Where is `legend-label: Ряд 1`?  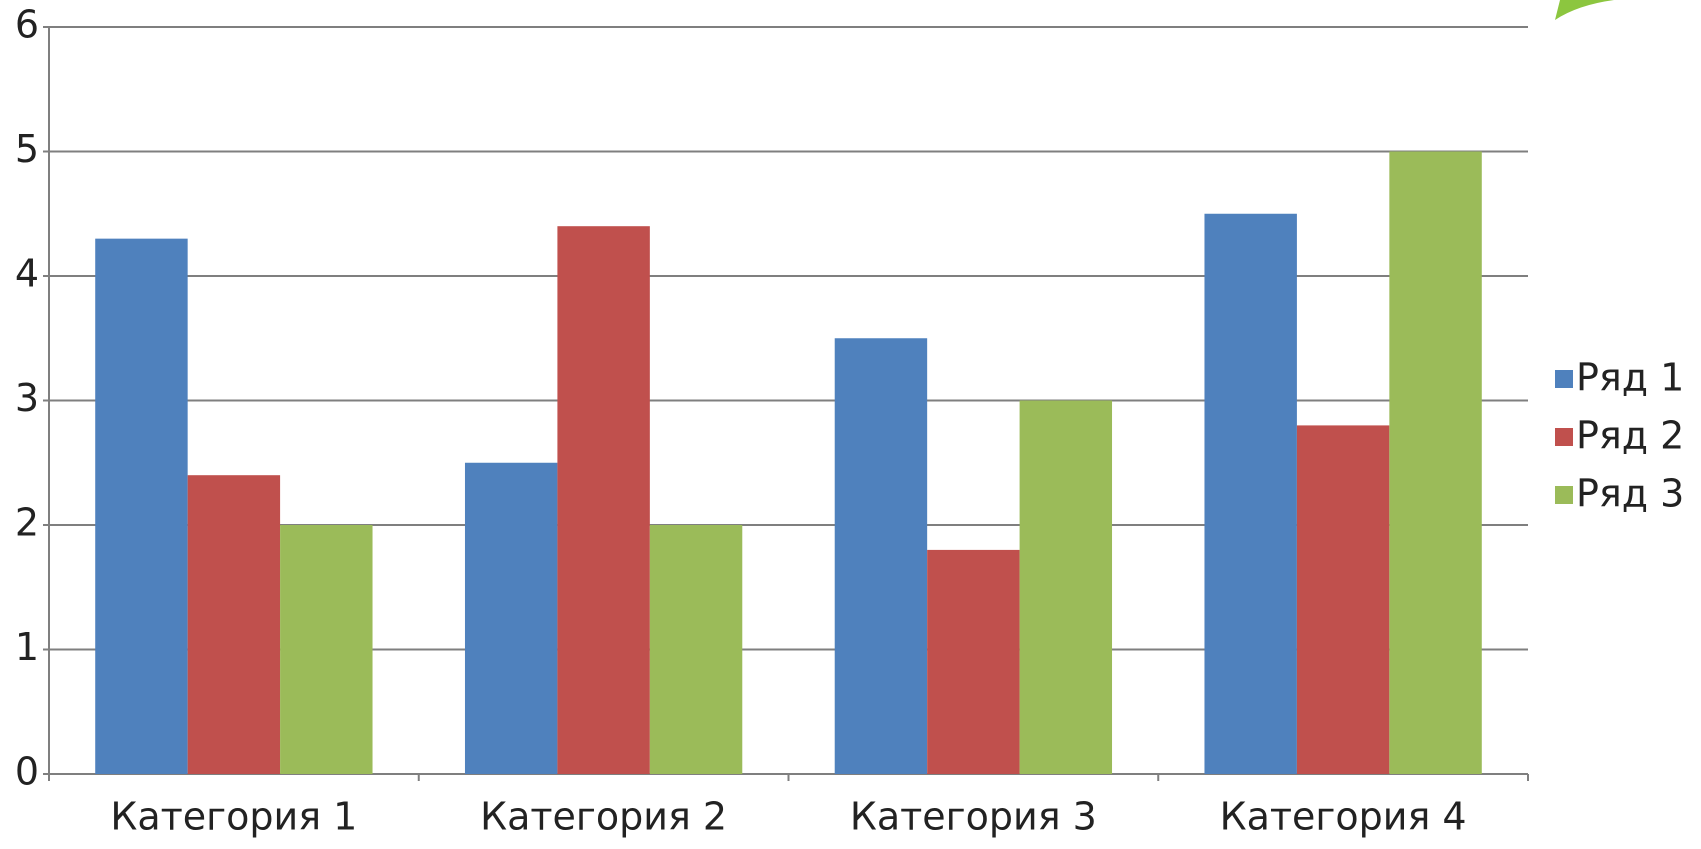
legend-label: Ряд 1 is located at coordinates (1630, 378).